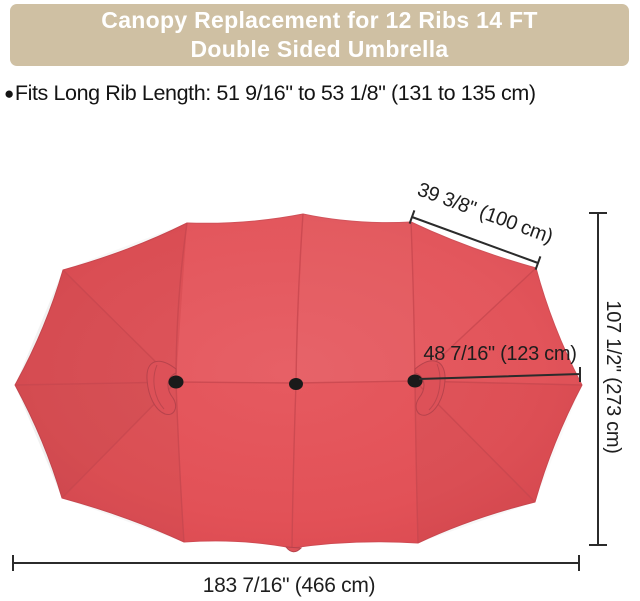 The image size is (640, 601). Describe the element at coordinates (475, 240) in the screenshot. I see `dimension-line-top-edge` at that location.